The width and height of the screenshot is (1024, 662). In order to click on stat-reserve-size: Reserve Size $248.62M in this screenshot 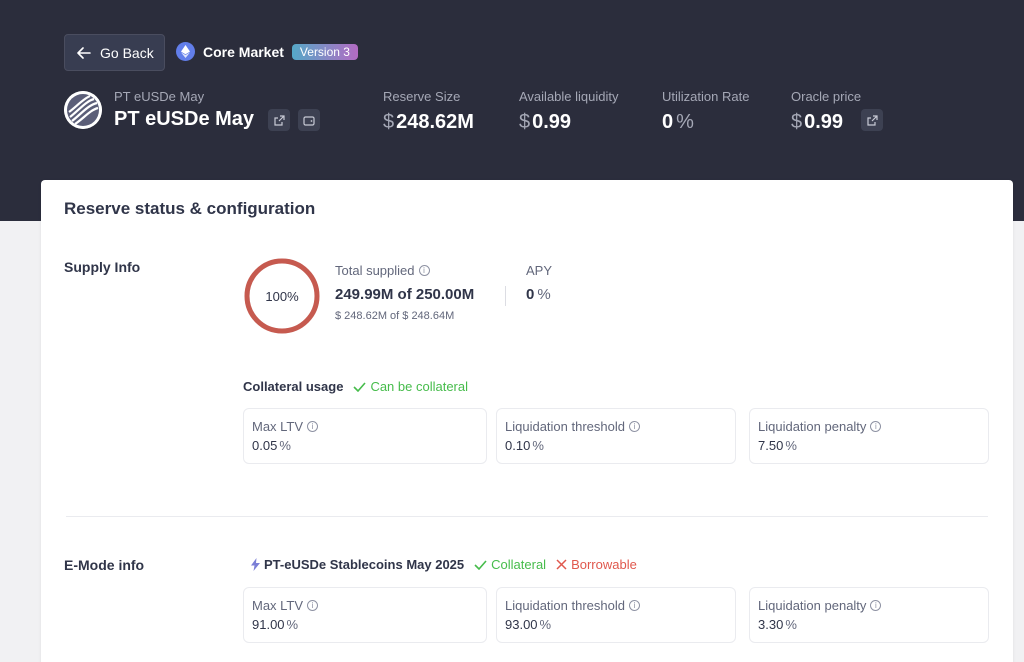, I will do `click(428, 111)`.